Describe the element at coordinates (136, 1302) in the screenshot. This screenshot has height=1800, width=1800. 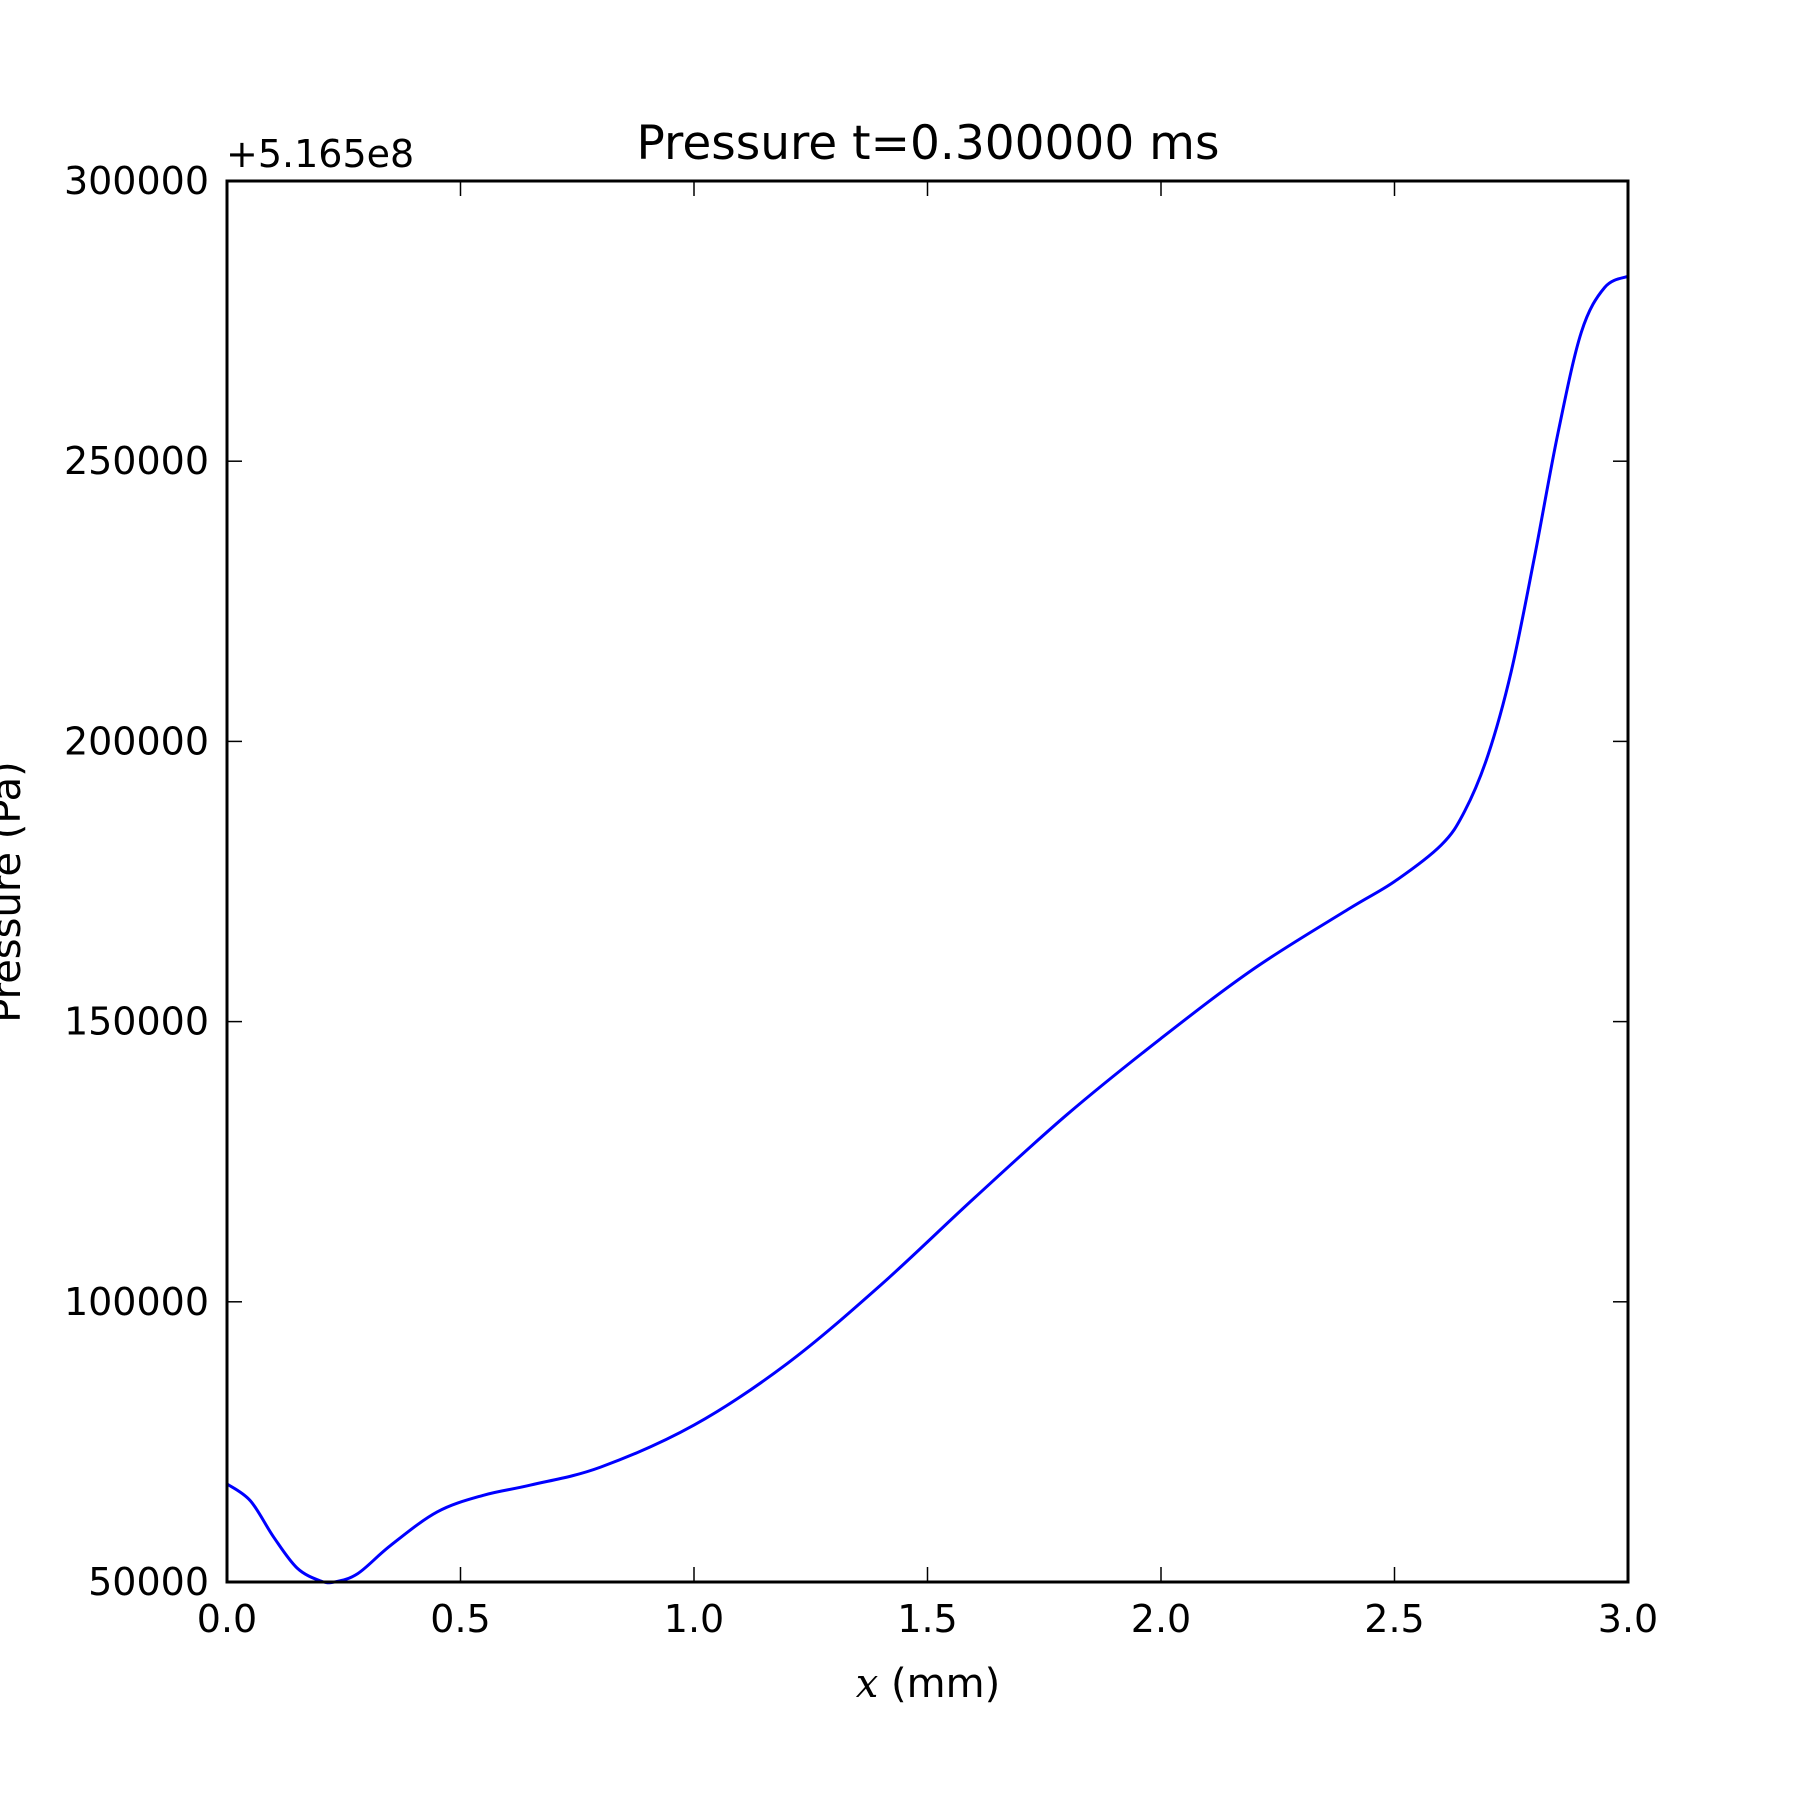
I see `y-tick-label: 100000` at that location.